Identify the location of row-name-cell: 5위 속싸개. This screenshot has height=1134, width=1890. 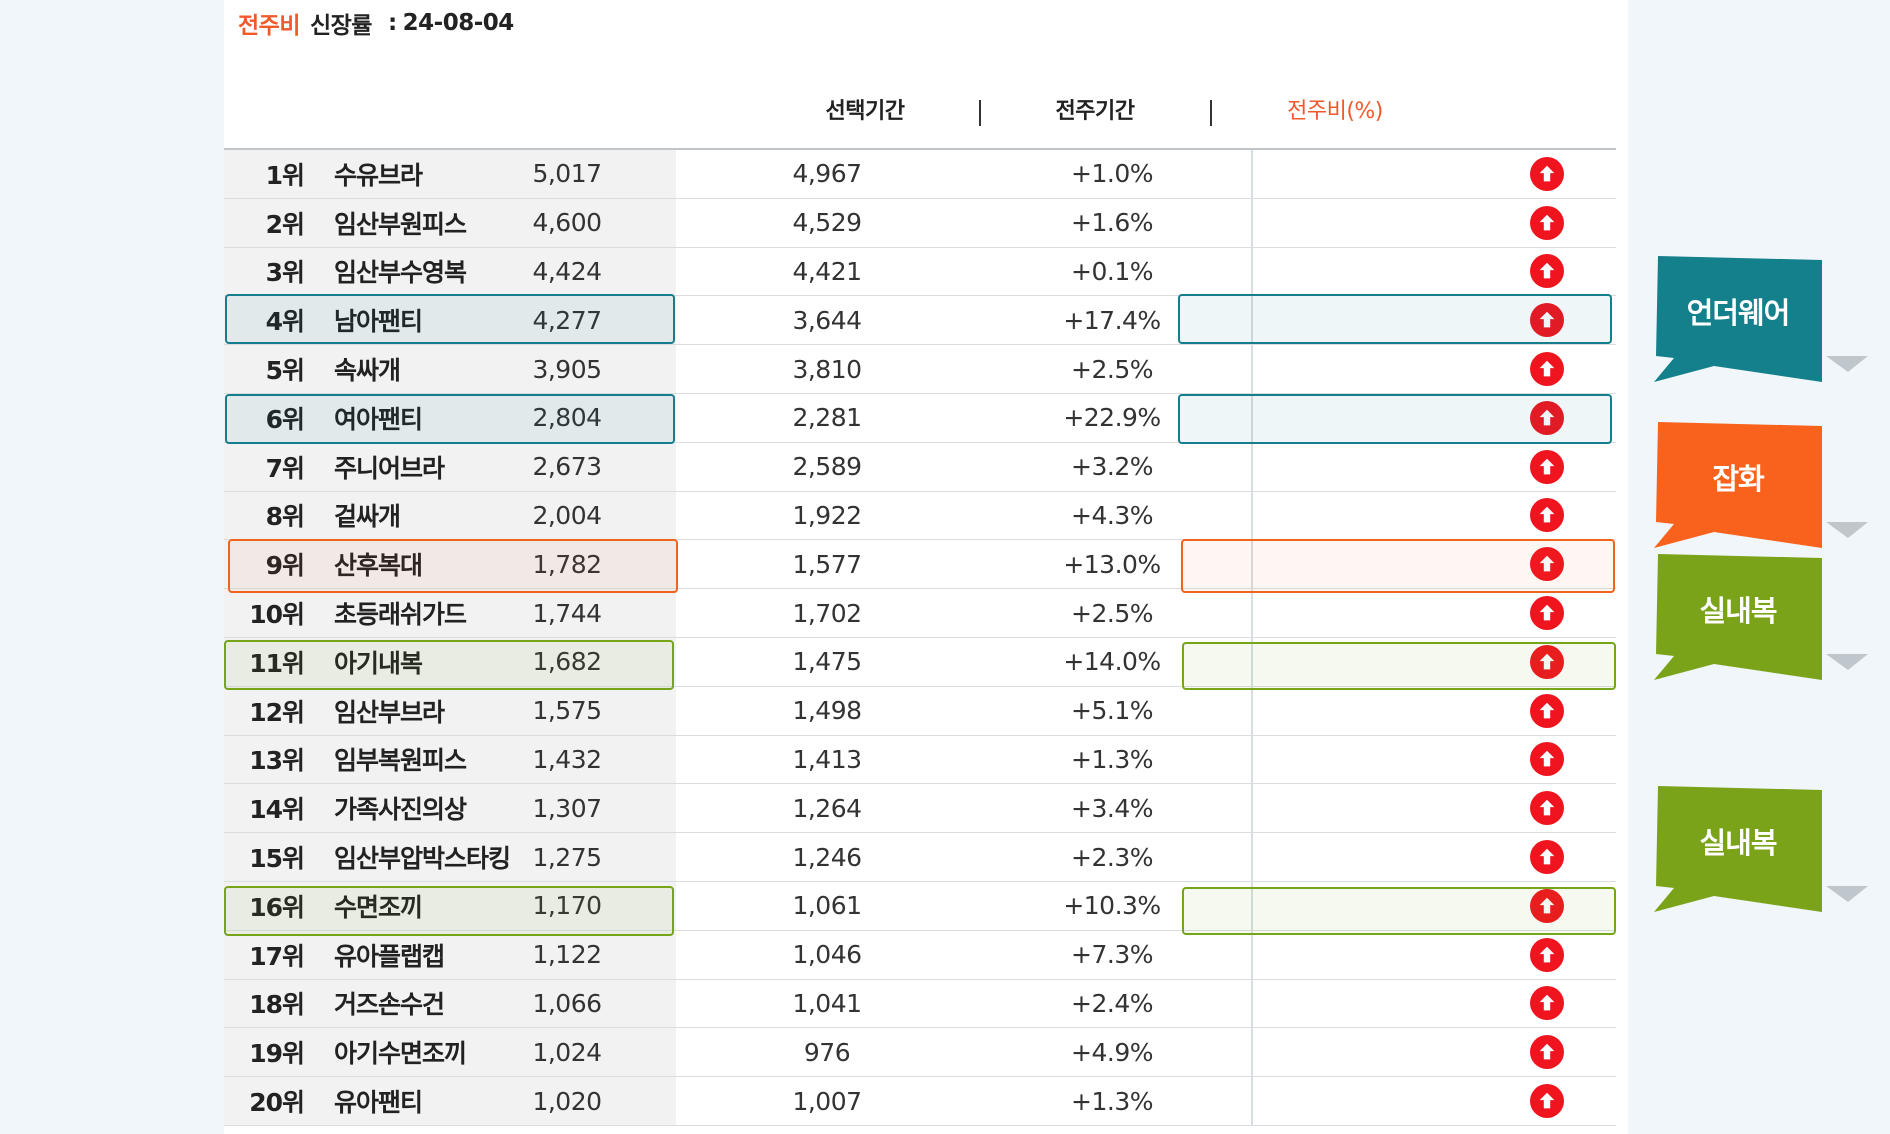
(450, 369).